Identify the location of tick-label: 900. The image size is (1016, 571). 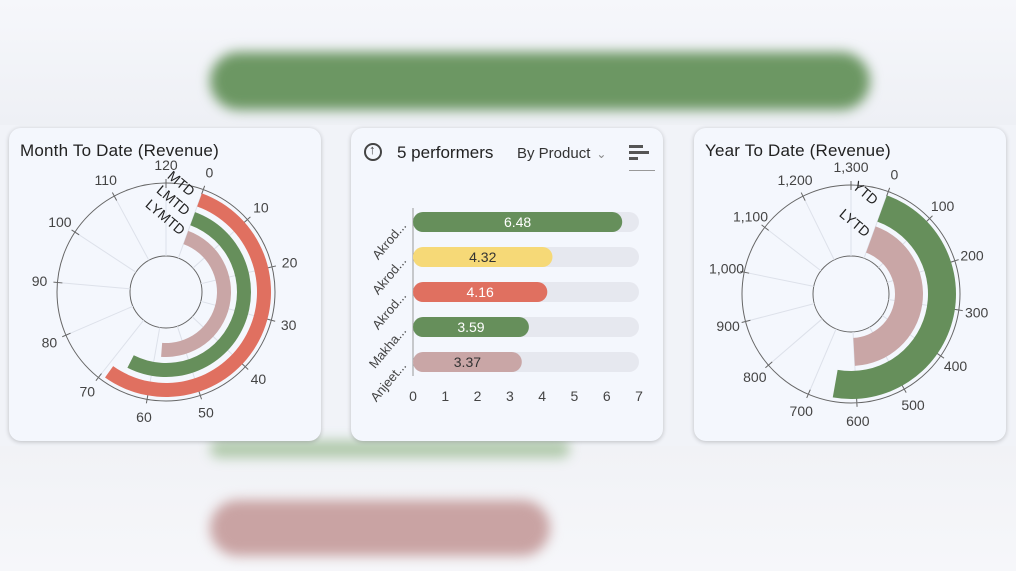
(728, 326).